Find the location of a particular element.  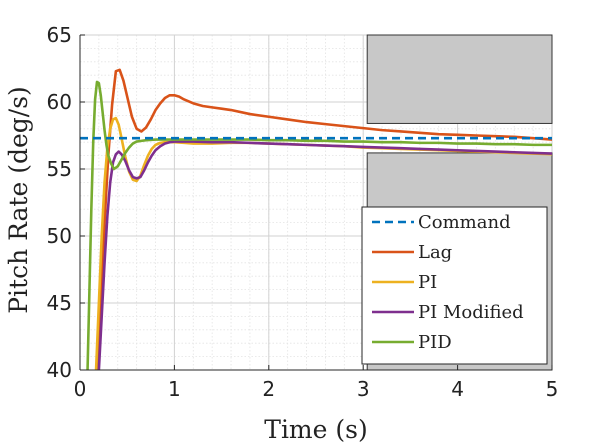

legend-label-pid: PID is located at coordinates (435, 342).